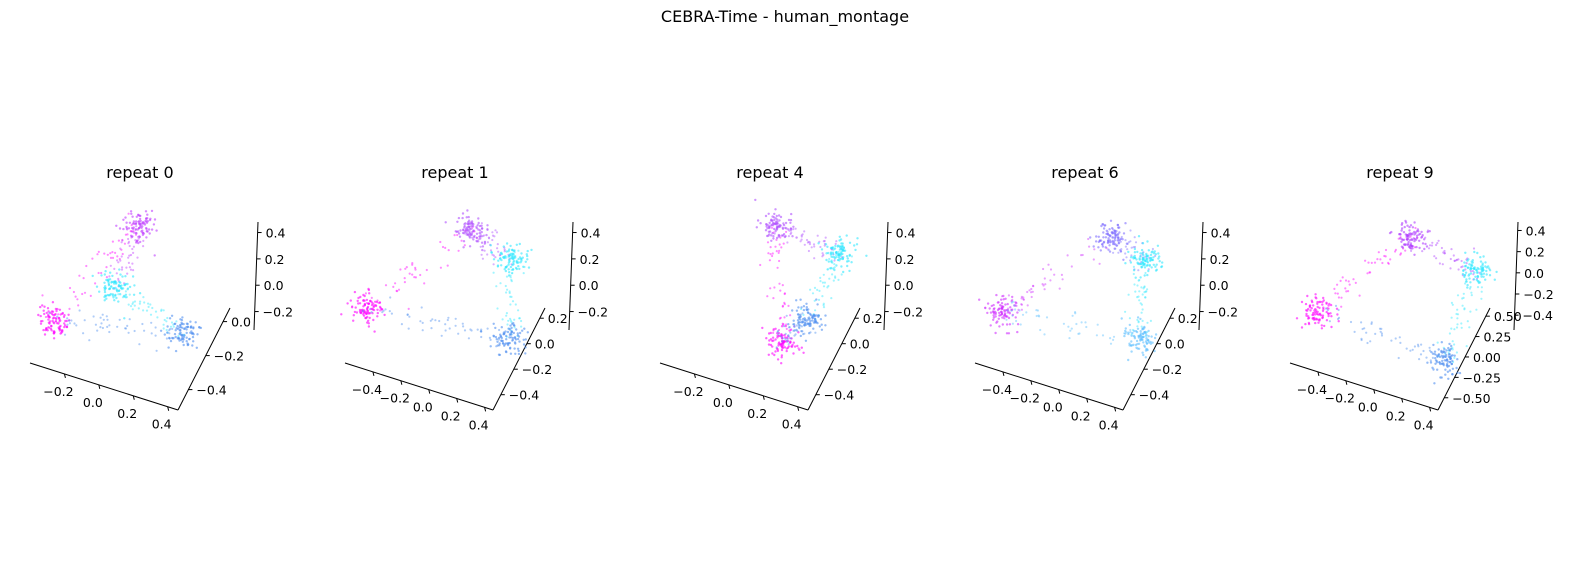 This screenshot has height=581, width=1596. Describe the element at coordinates (445, 326) in the screenshot. I see `cluster-blue` at that location.